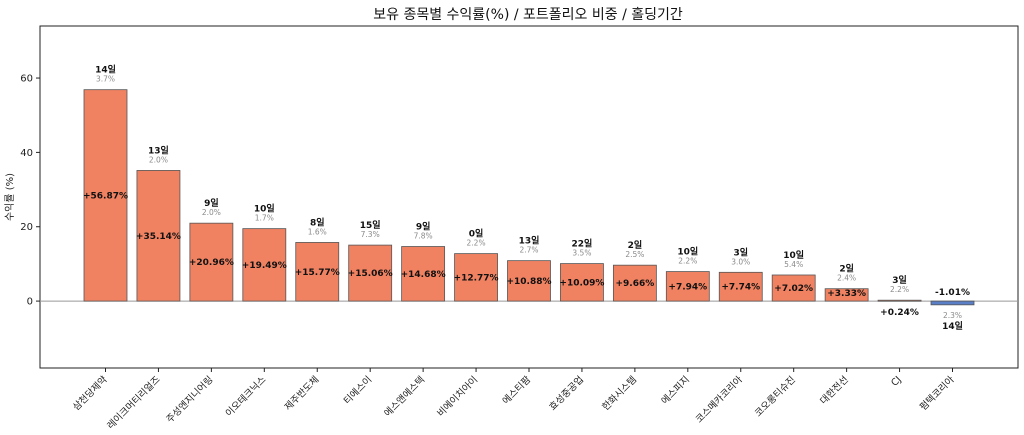  I want to click on bar-value-label: +10.88%, so click(528, 282).